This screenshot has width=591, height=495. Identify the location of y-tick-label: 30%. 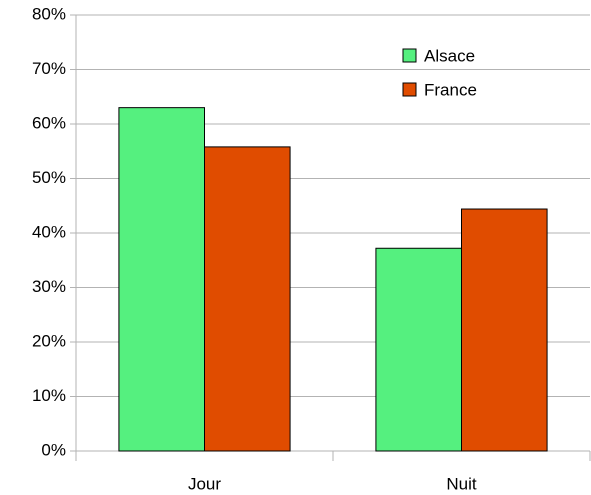
(49, 286).